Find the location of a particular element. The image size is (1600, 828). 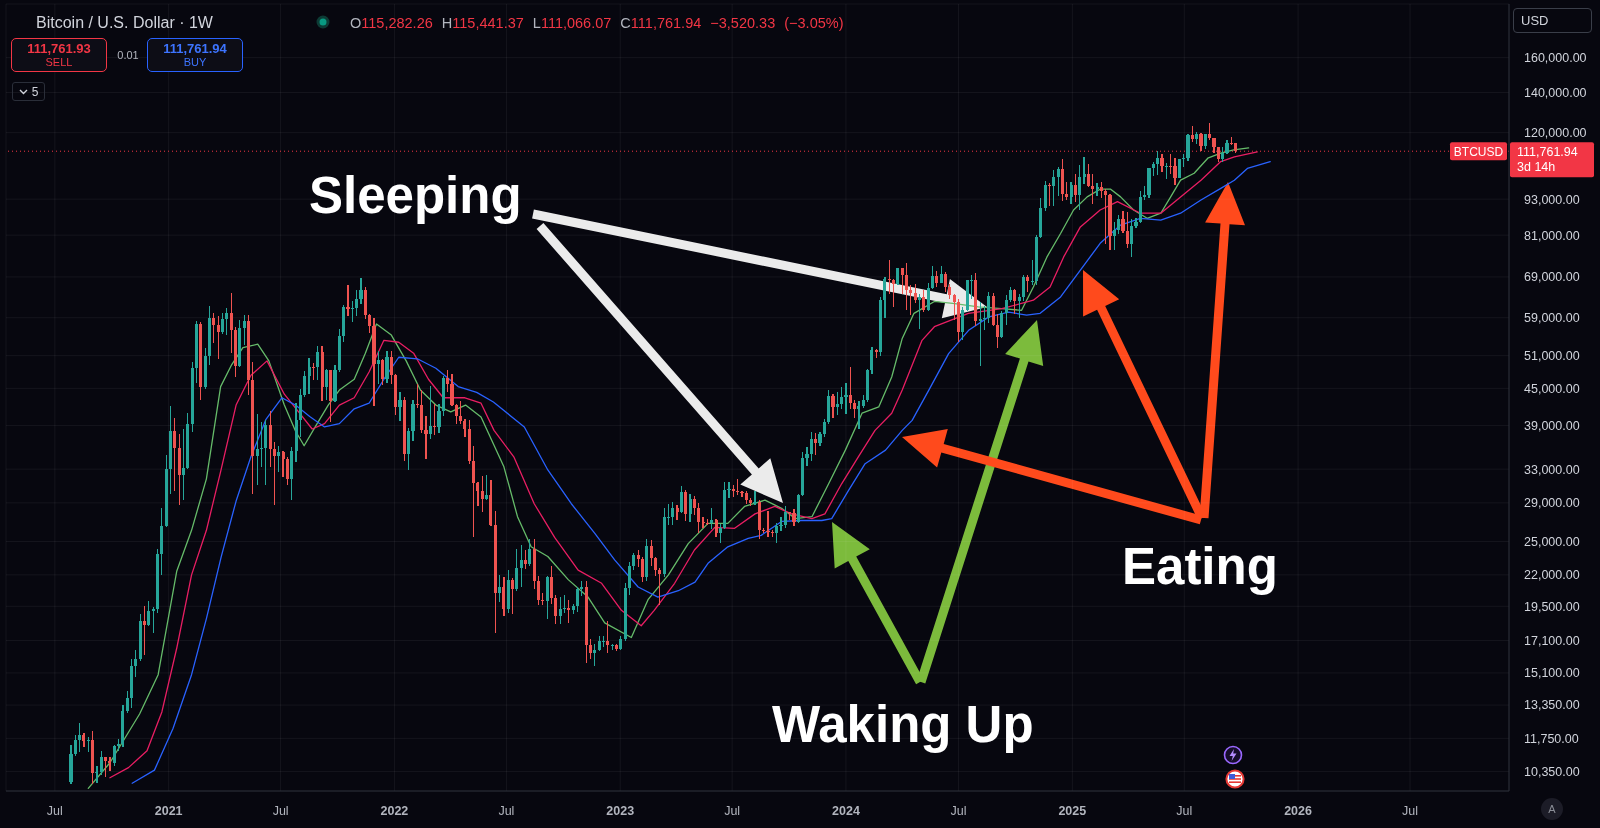

y-tick-label: 51,000.00 is located at coordinates (1552, 356).